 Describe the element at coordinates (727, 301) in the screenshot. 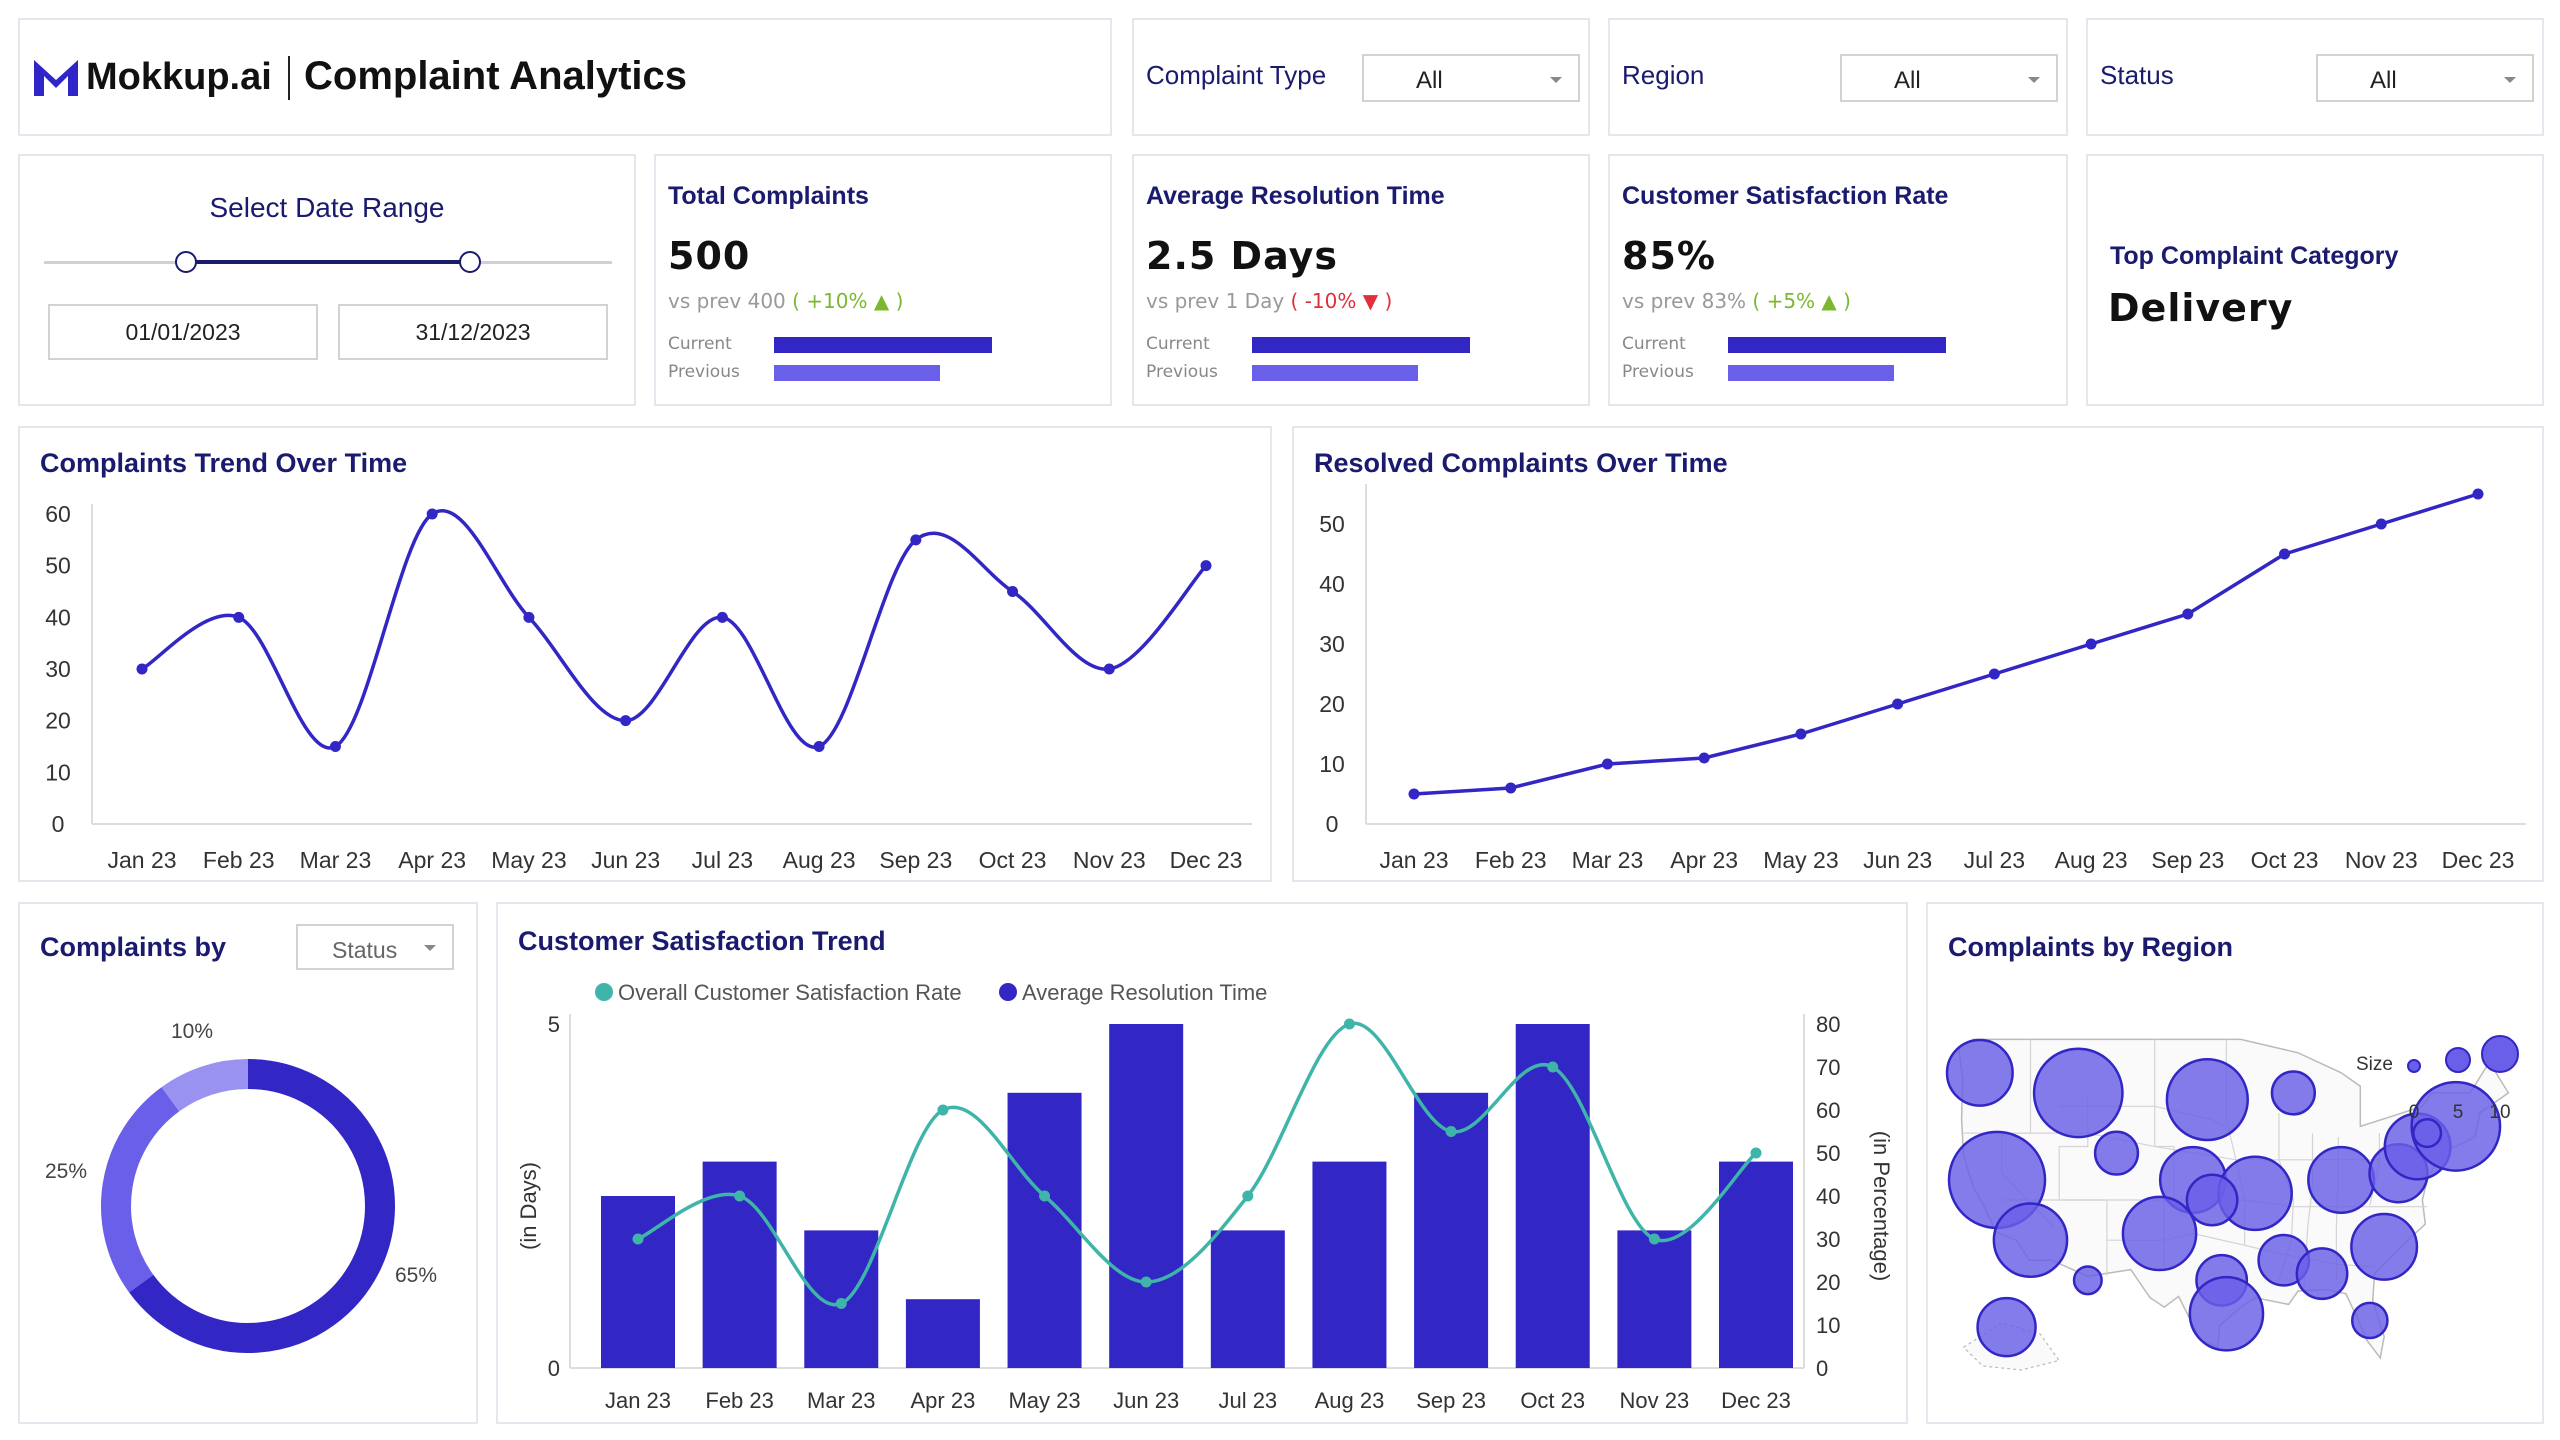

I see `kpi-prev-text: vs prev 400` at that location.